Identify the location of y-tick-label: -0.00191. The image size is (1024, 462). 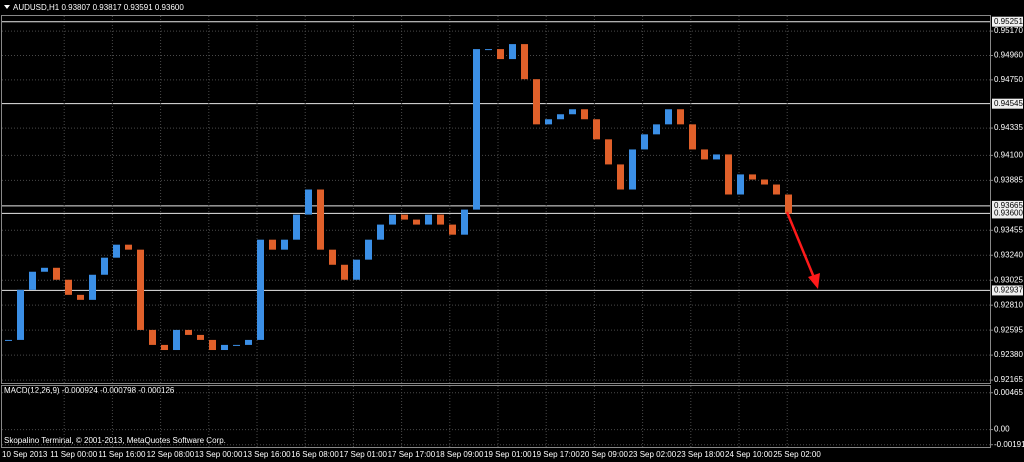
(1009, 444).